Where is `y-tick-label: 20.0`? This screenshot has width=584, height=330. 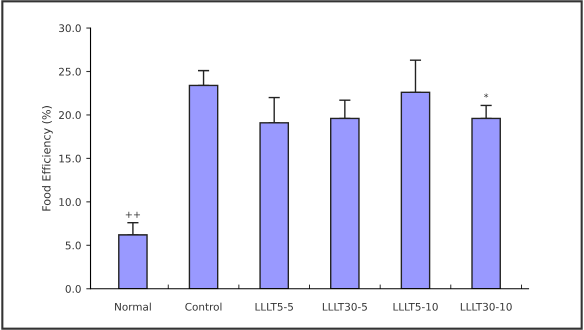
y-tick-label: 20.0 is located at coordinates (70, 115).